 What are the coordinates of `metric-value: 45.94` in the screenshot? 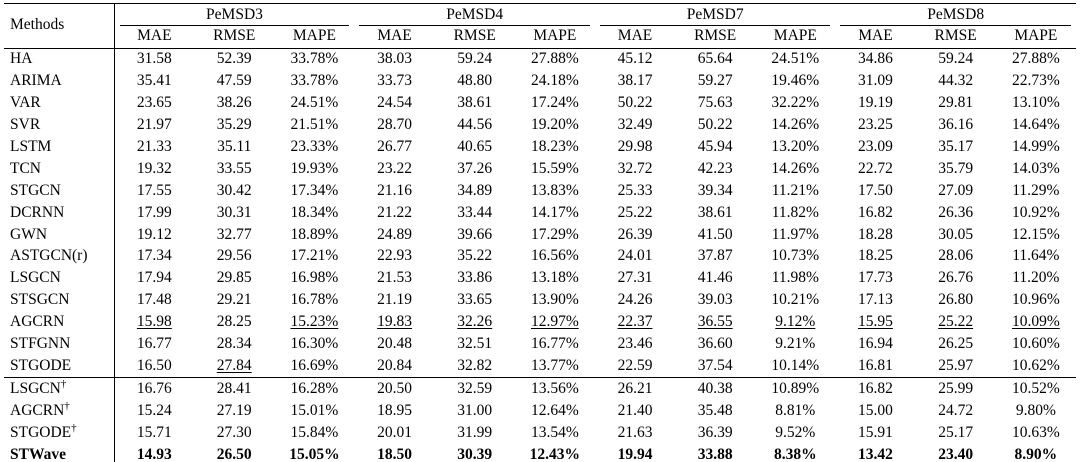 It's located at (715, 146).